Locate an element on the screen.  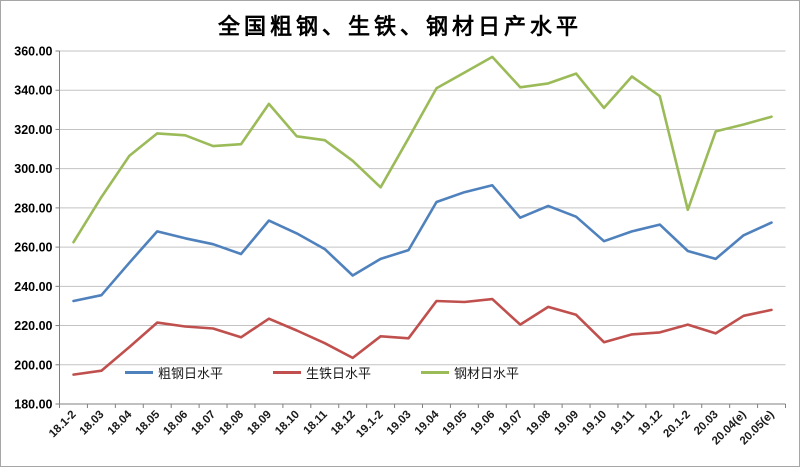
x-axis-label: 20.1-2 is located at coordinates (677, 425).